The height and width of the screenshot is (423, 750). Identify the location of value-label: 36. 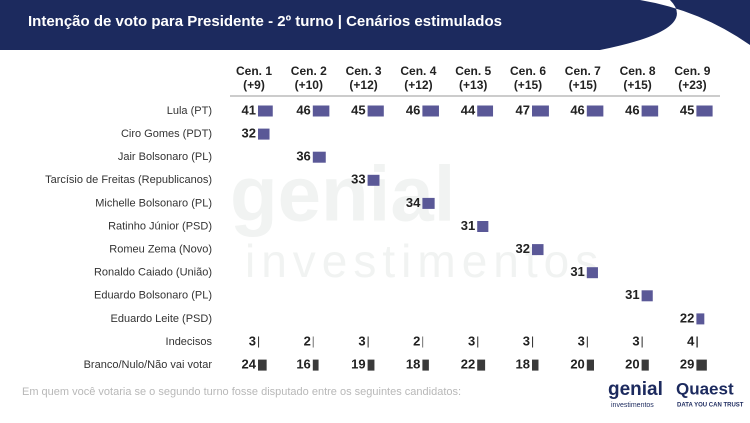
(303, 156).